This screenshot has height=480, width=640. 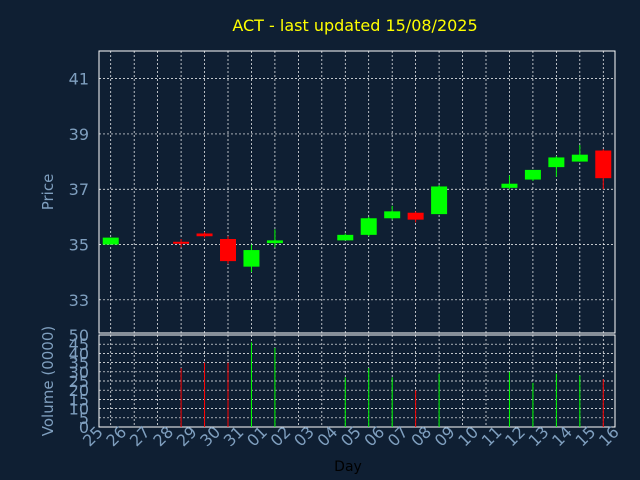 I want to click on price-axis-label: Price, so click(x=48, y=192).